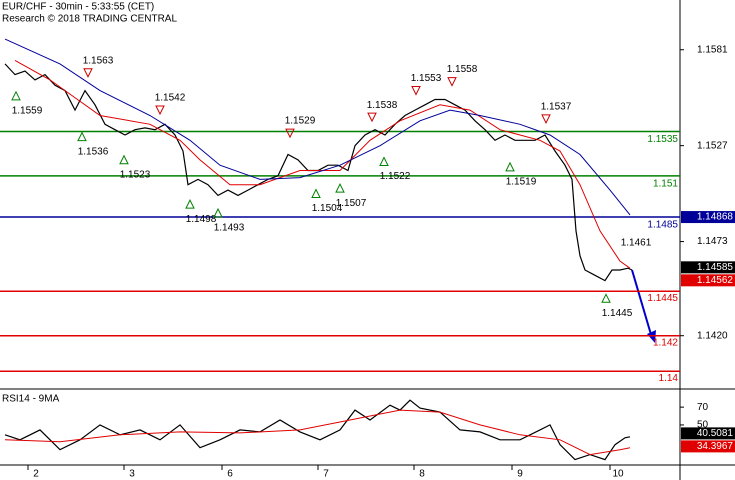 Image resolution: width=735 pixels, height=480 pixels. I want to click on value-box-label: 1.14585, so click(715, 267).